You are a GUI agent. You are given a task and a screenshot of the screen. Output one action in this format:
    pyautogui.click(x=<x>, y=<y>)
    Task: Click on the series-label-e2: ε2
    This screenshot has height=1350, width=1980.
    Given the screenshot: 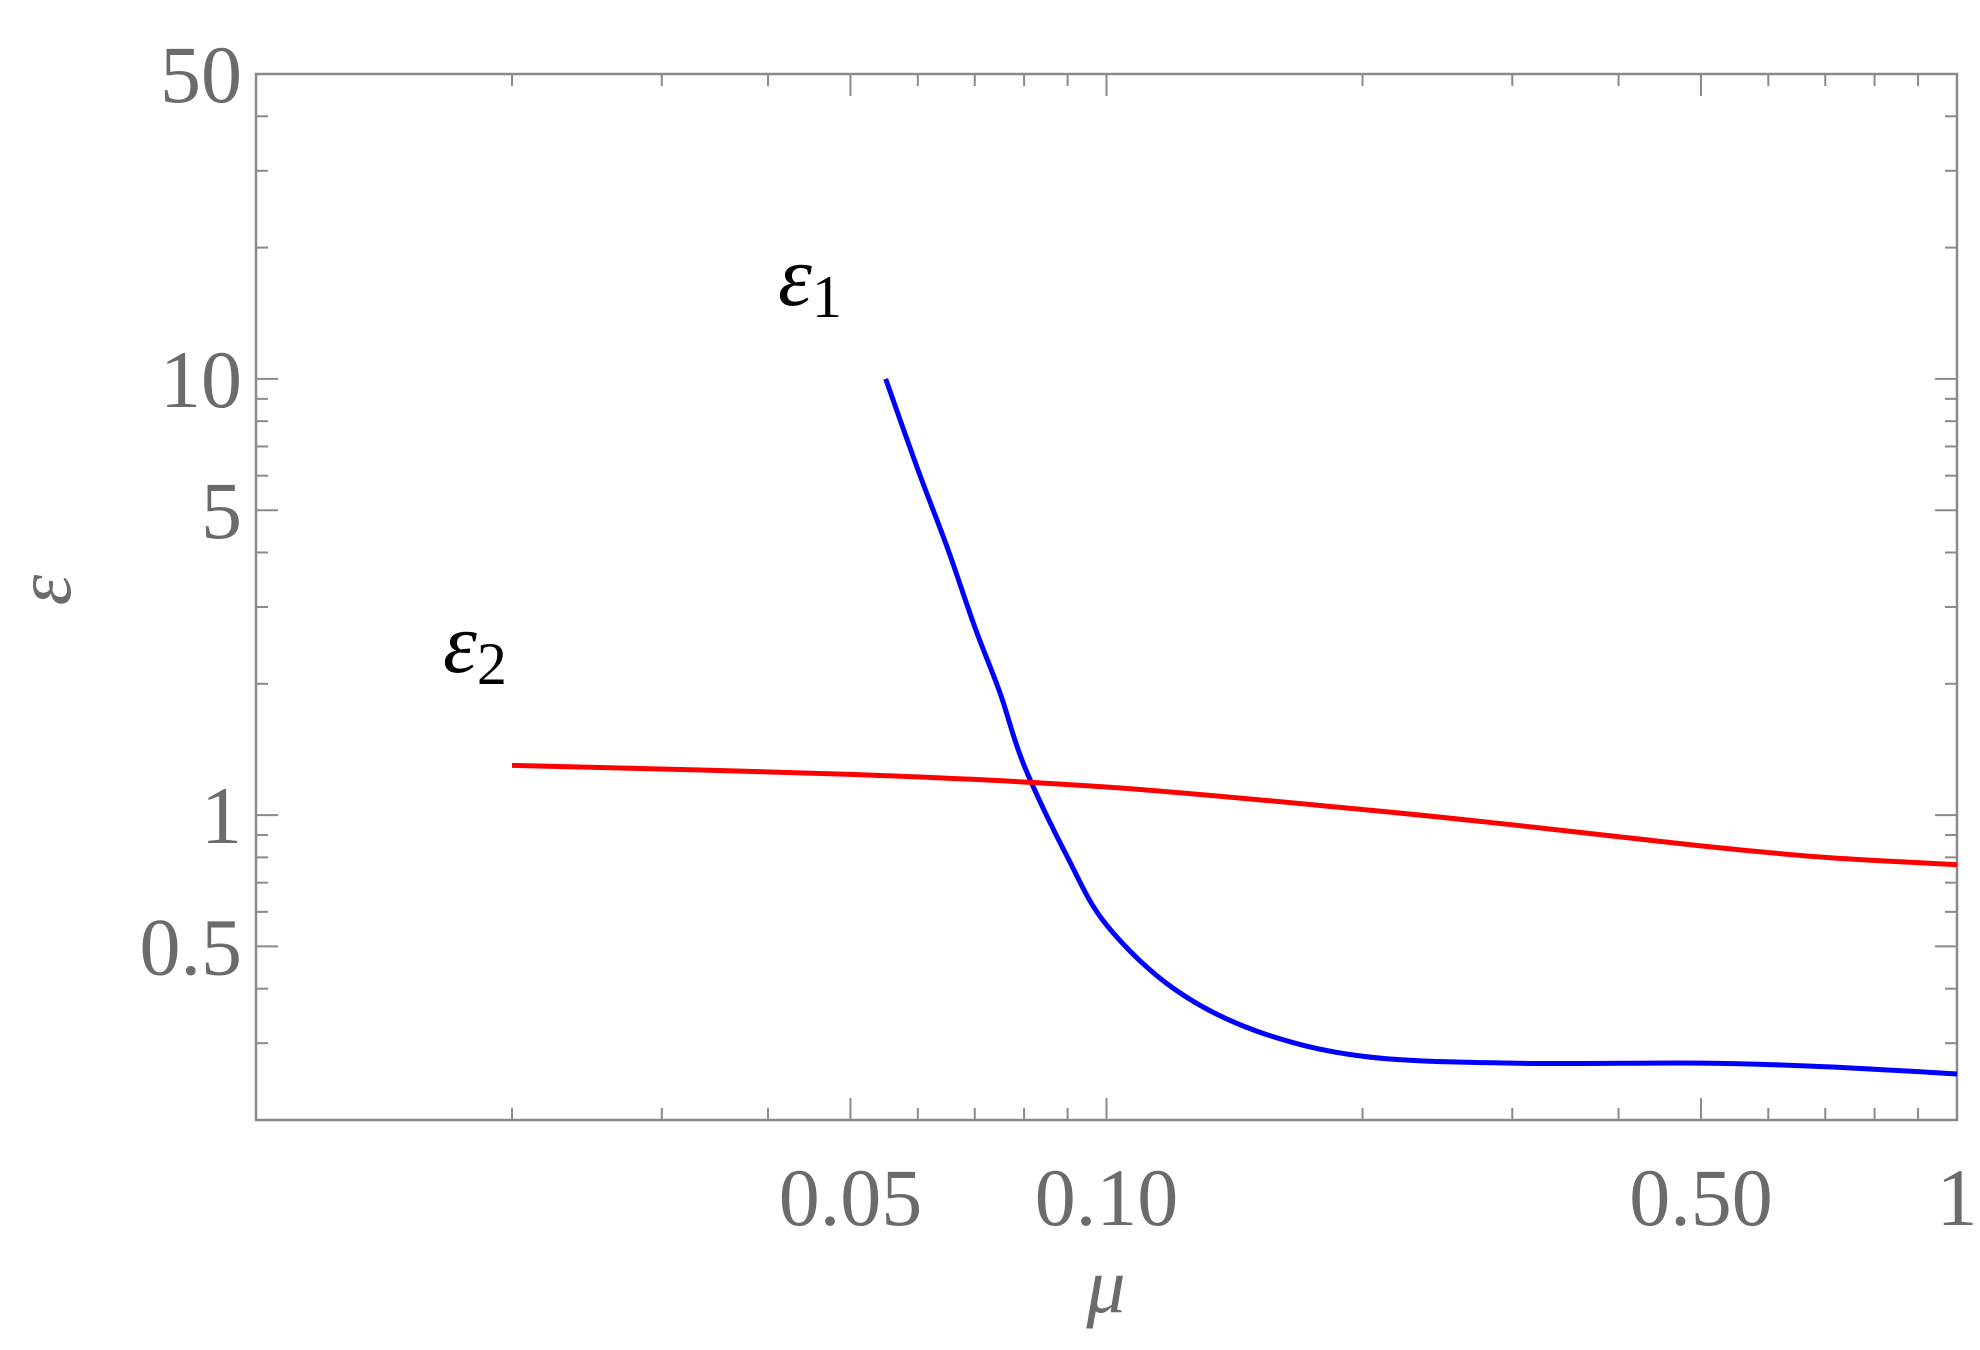 What is the action you would take?
    pyautogui.click(x=475, y=646)
    